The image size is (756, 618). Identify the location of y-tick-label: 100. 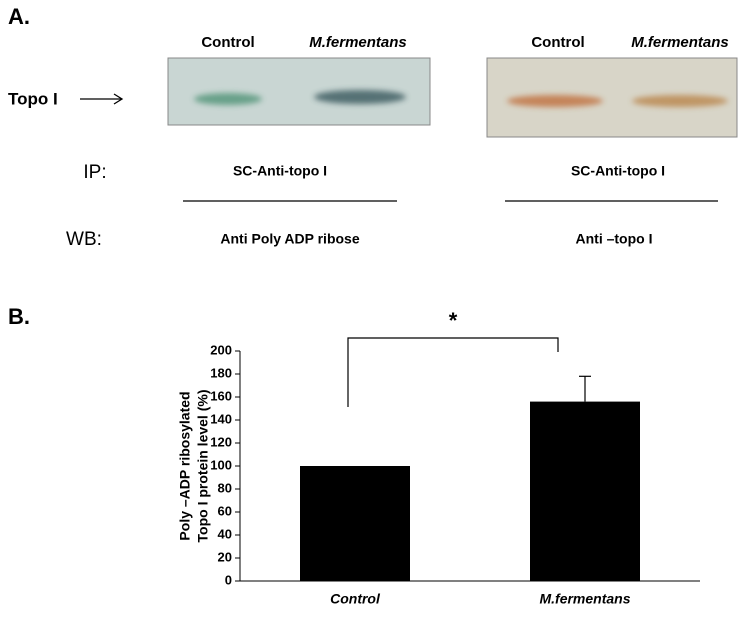
(221, 464).